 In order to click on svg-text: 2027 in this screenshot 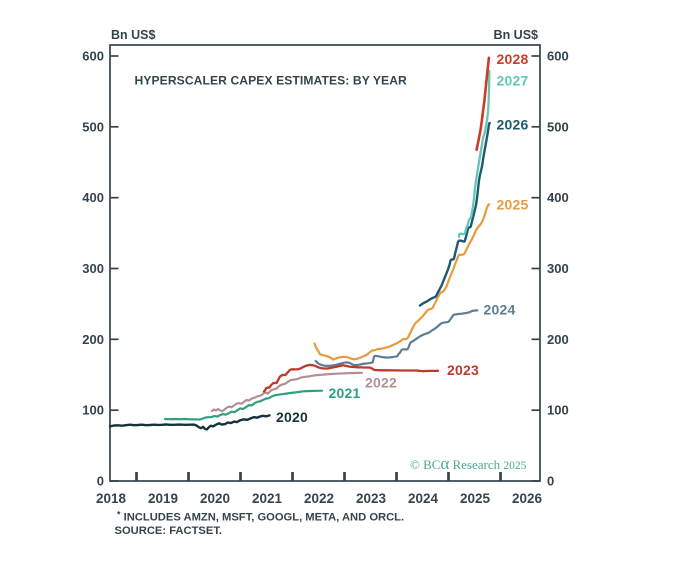, I will do `click(513, 81)`.